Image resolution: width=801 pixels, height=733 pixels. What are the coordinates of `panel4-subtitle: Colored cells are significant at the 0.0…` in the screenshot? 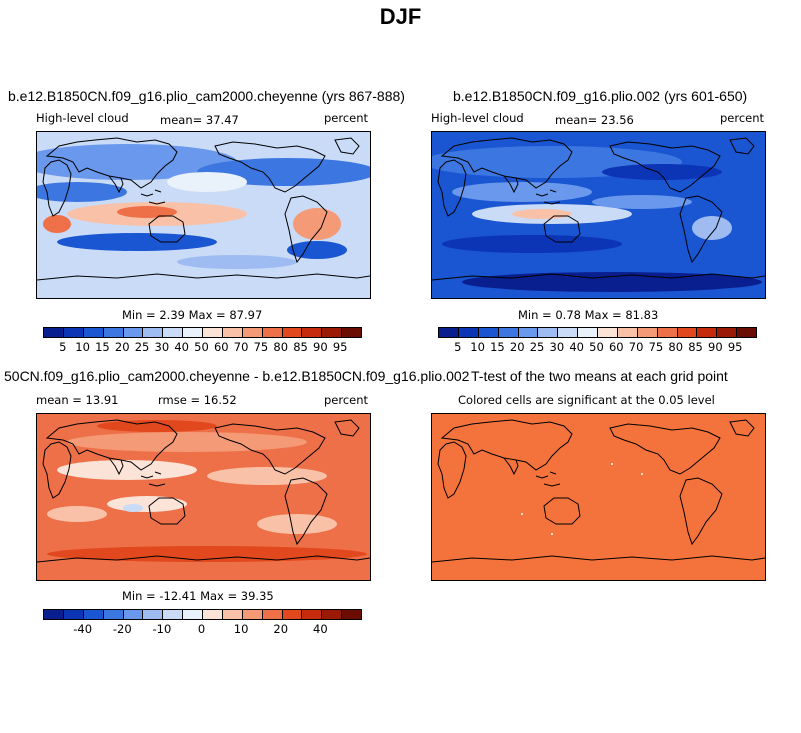 It's located at (586, 400).